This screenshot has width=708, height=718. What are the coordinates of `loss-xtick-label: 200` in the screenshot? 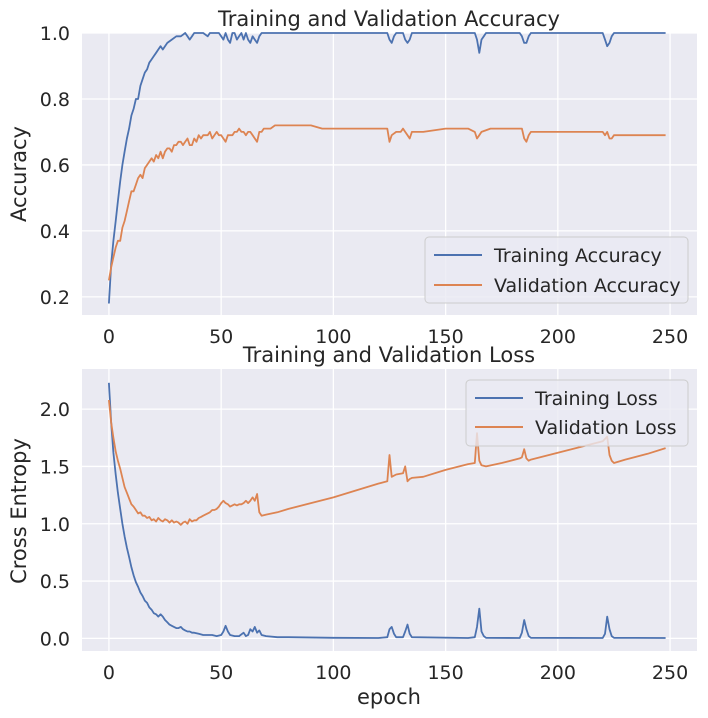 It's located at (558, 673).